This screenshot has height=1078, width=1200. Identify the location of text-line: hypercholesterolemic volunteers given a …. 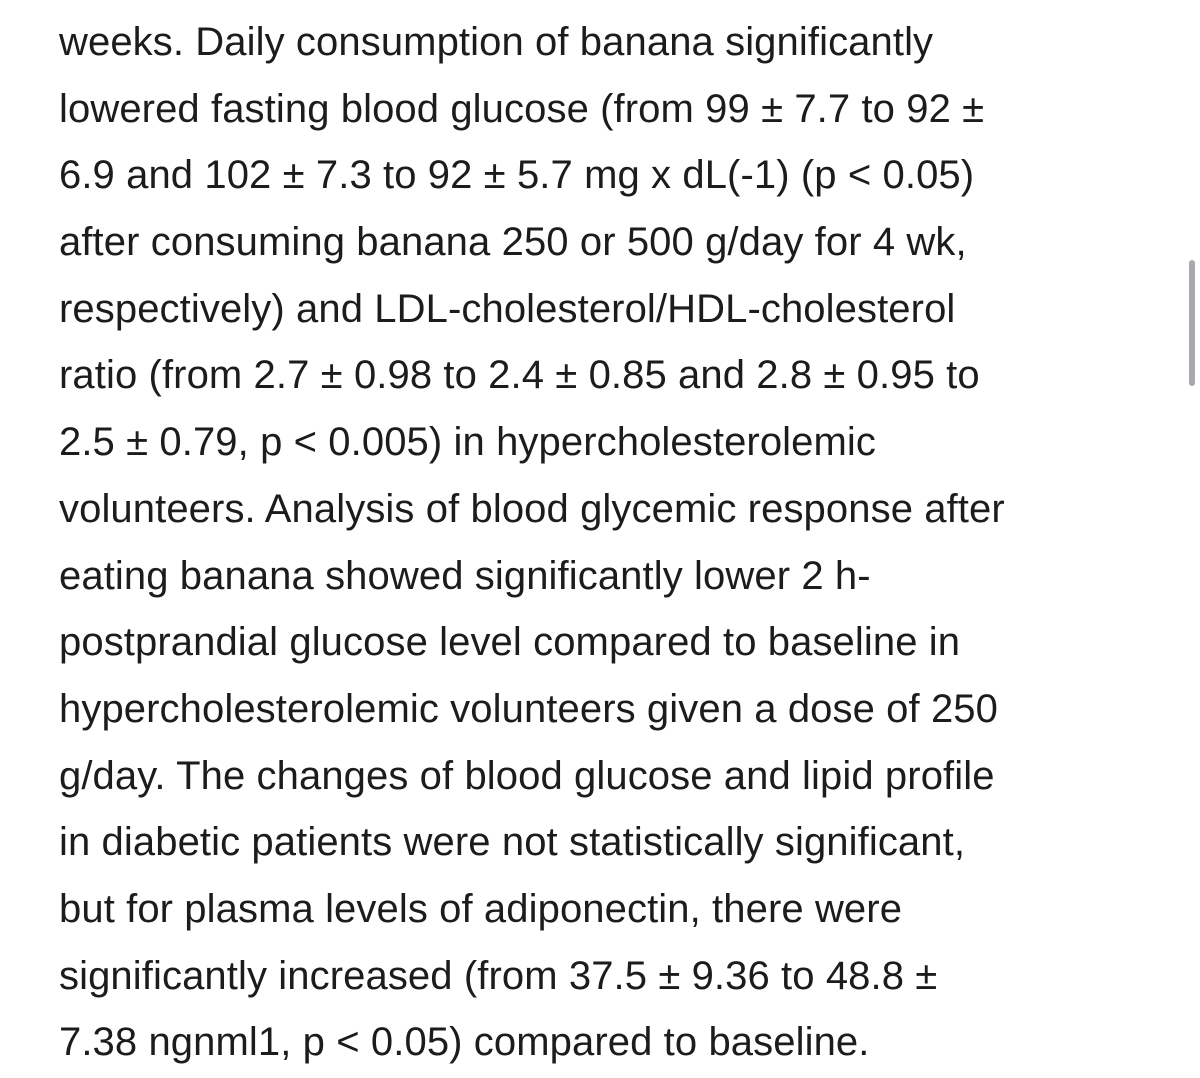
(528, 708).